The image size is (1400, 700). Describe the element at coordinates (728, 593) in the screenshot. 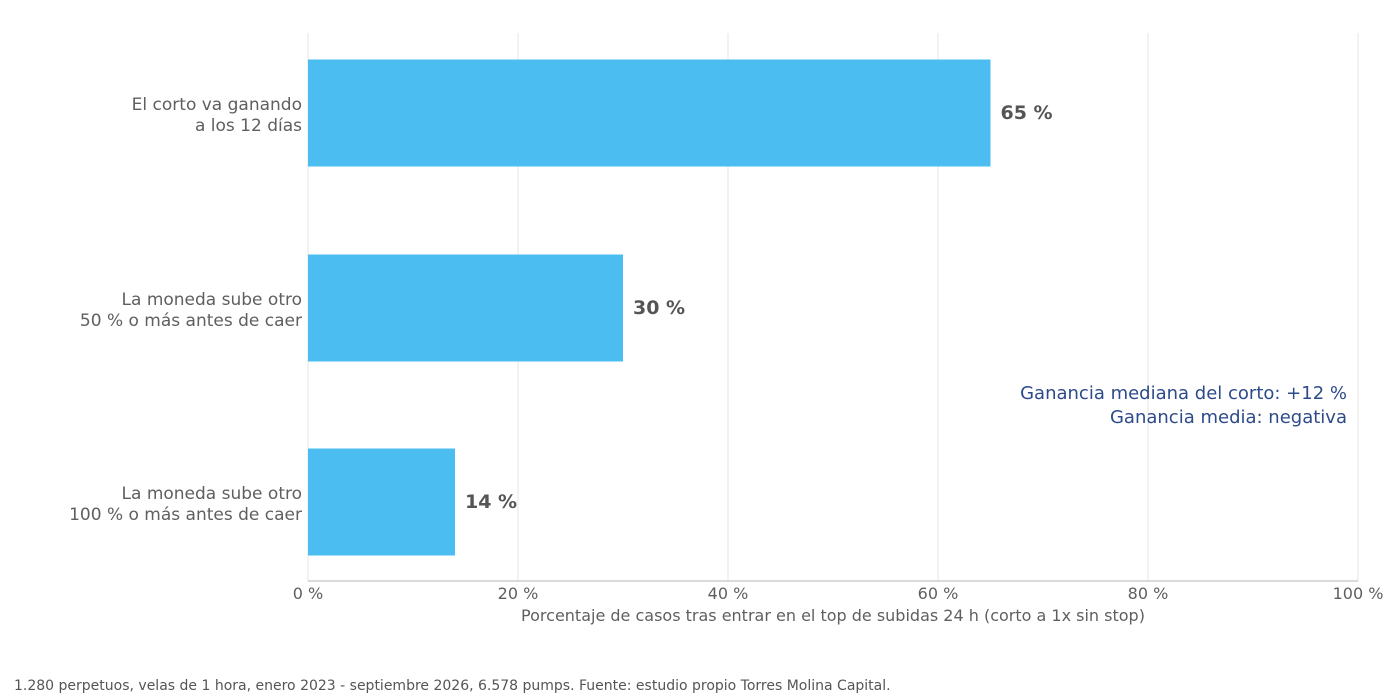

I see `x-tick-label: 40 %` at that location.